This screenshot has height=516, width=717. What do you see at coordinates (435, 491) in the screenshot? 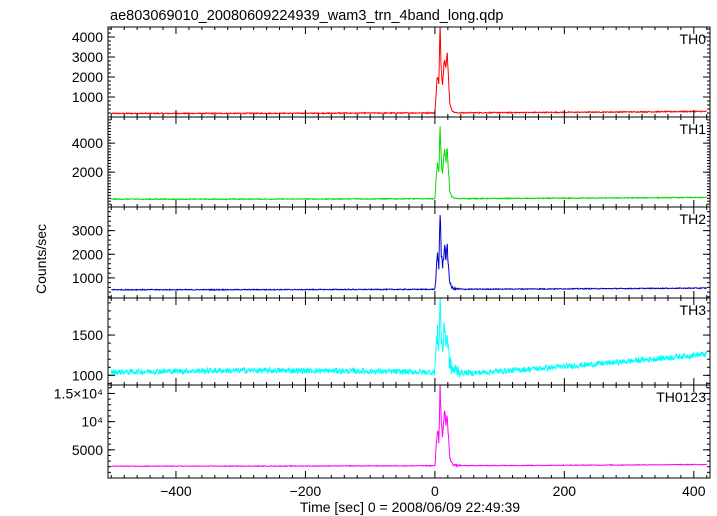
I see `x-tick-label: 0` at bounding box center [435, 491].